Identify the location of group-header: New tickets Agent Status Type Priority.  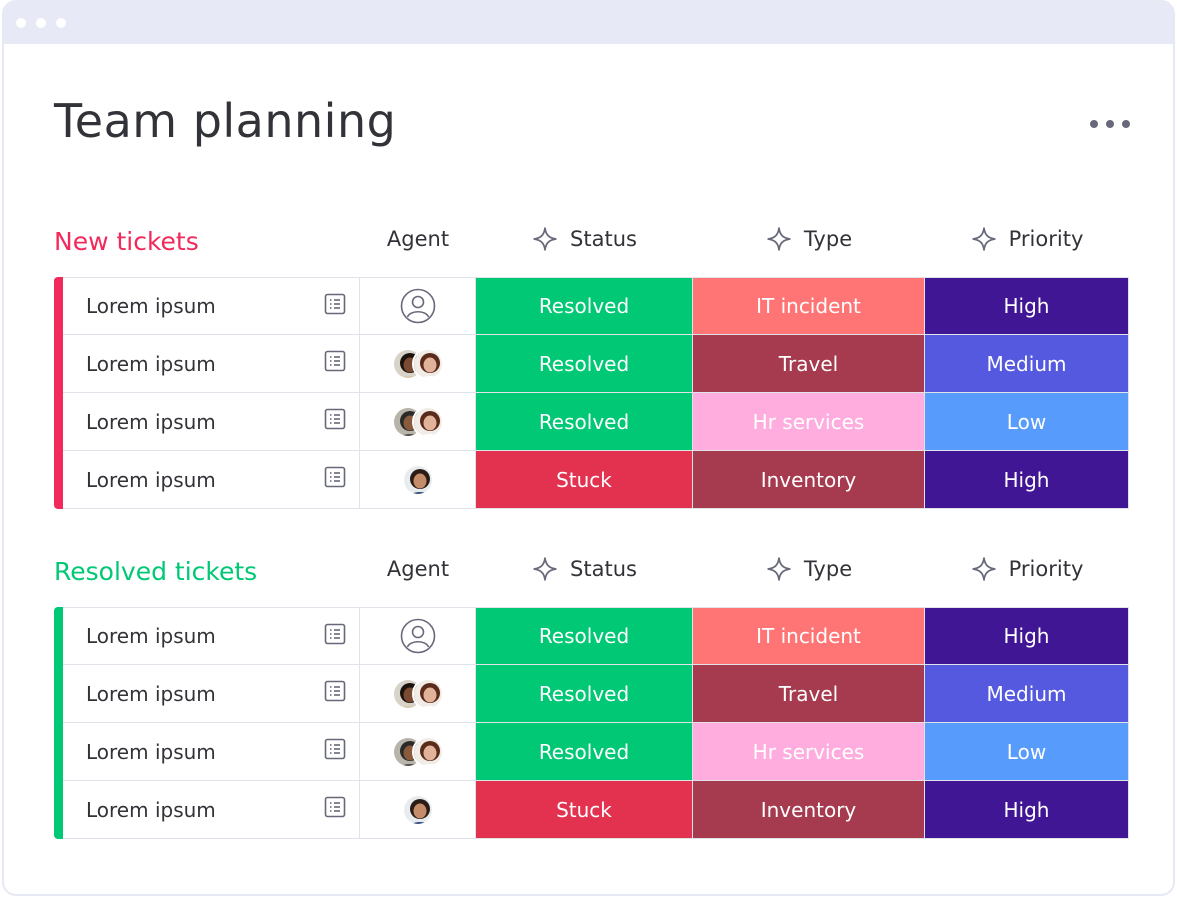
(591, 247).